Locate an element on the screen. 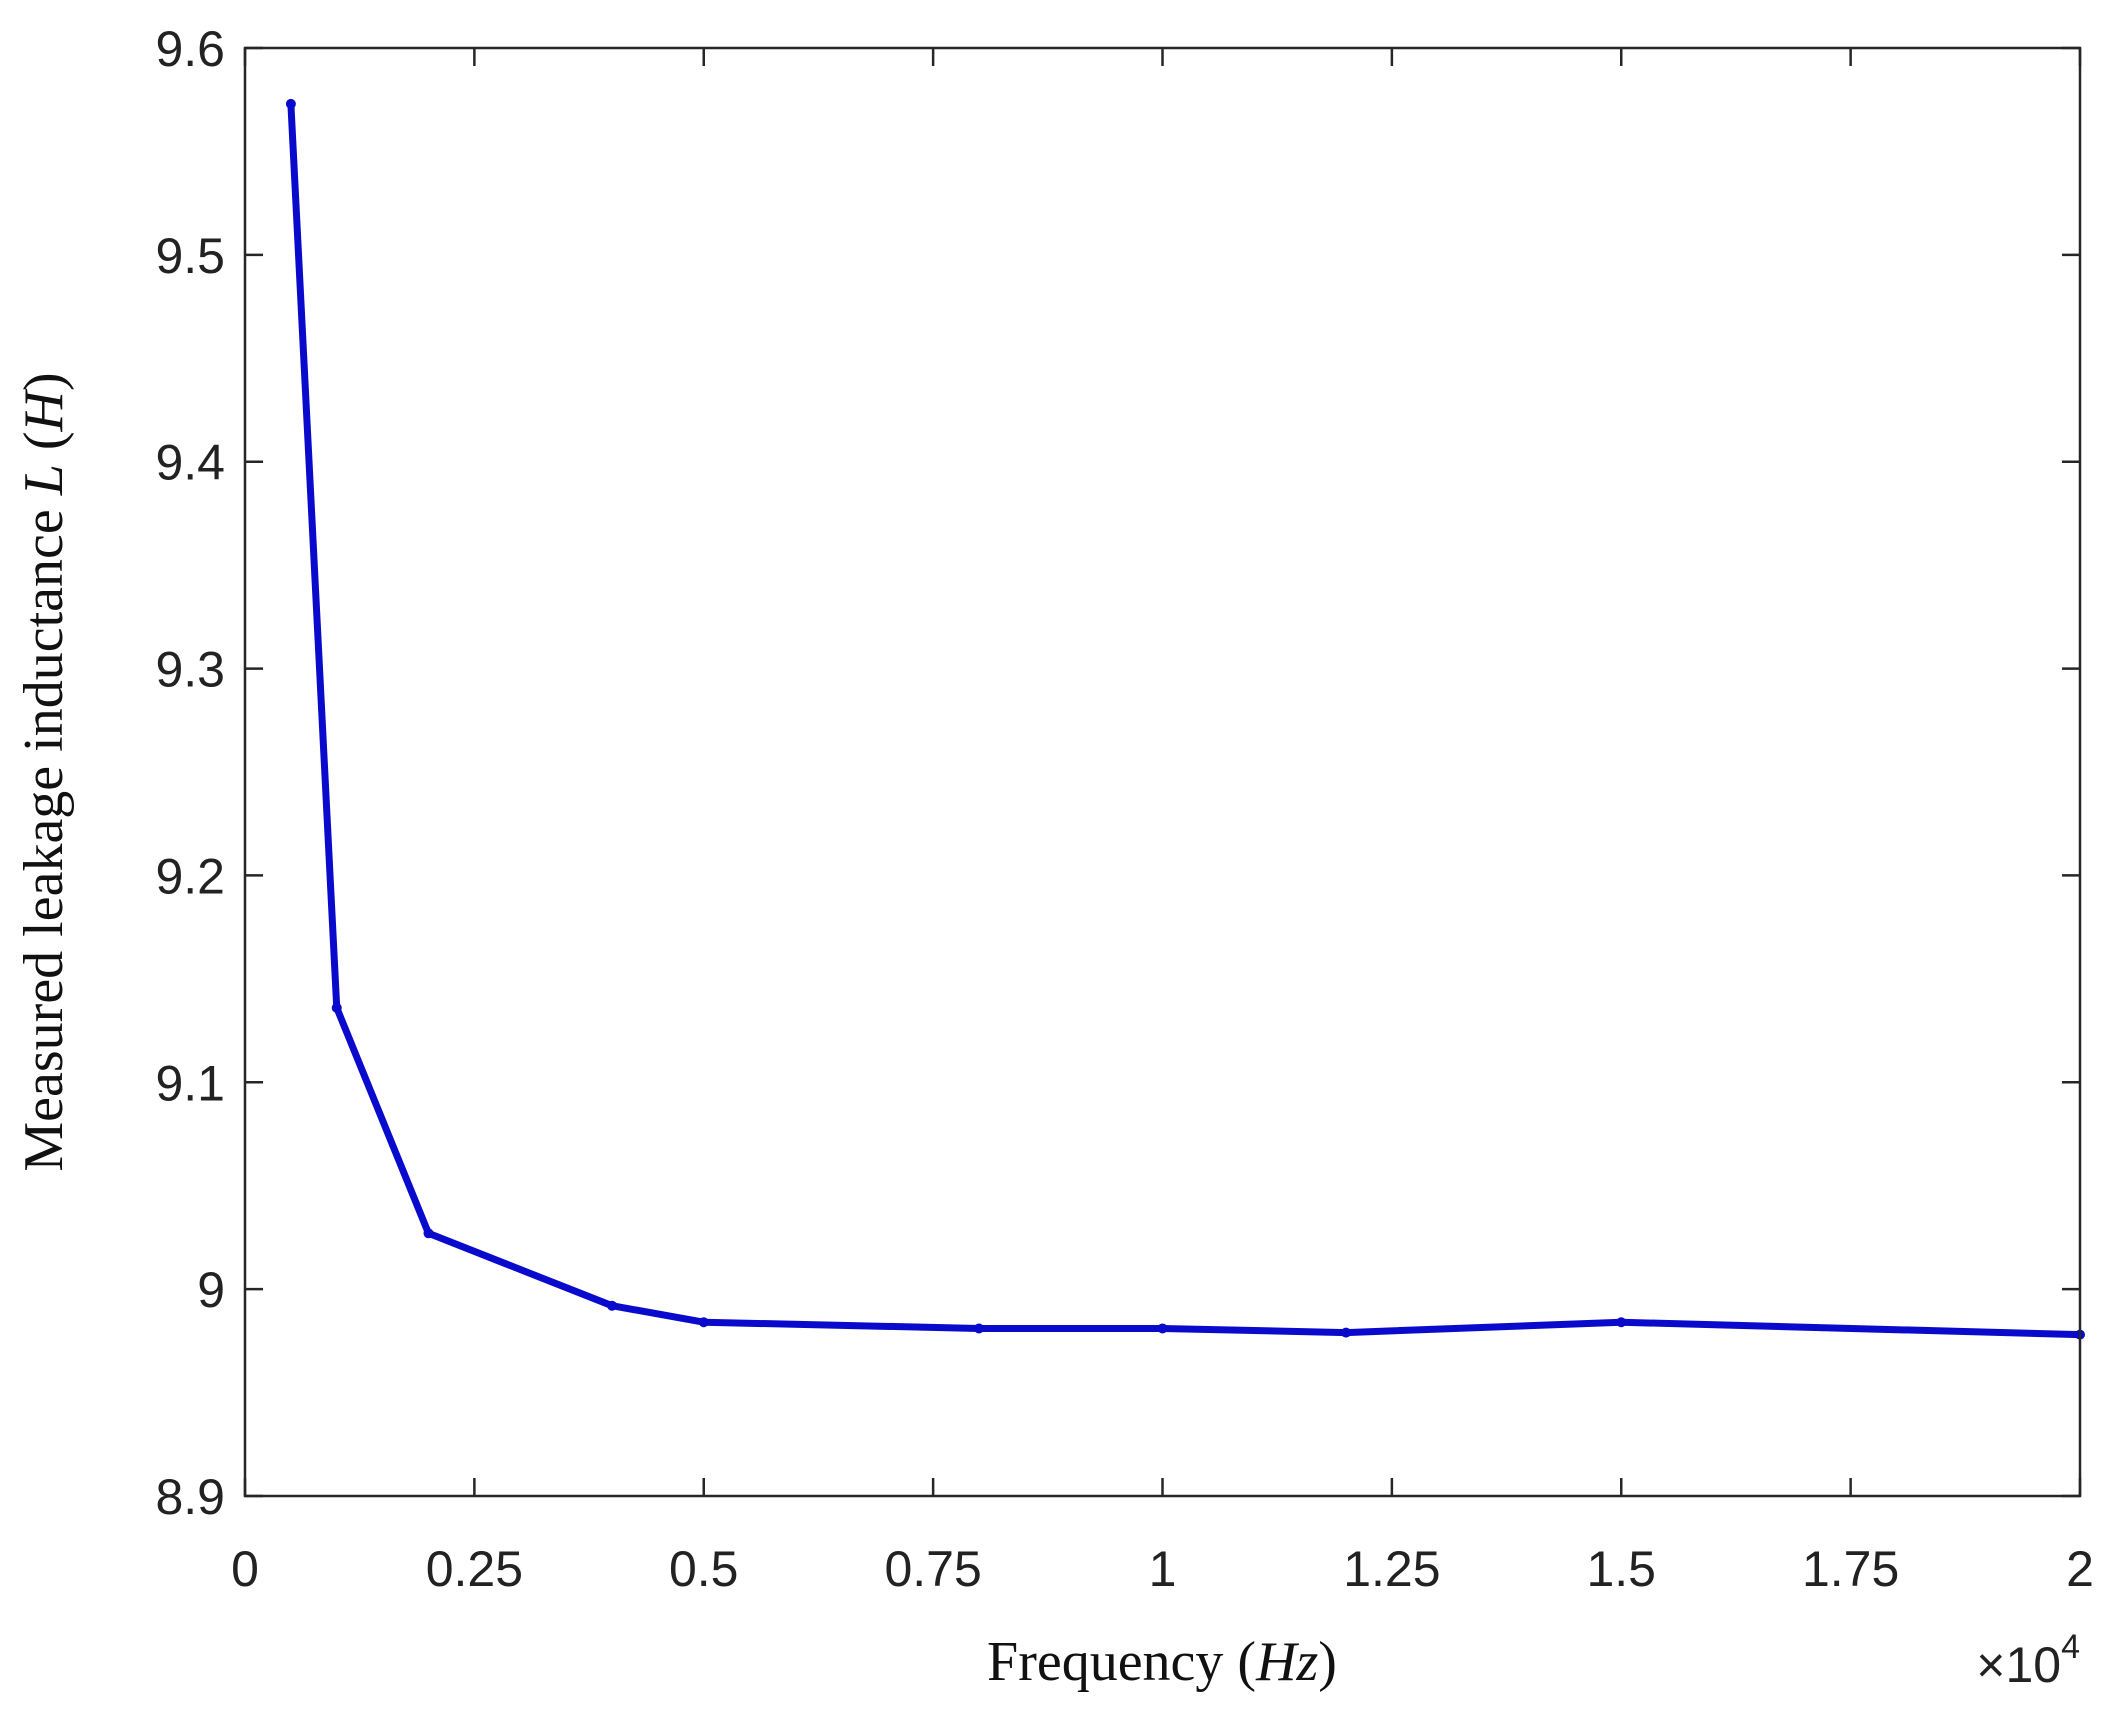  x-tick-labels: 0 0.25 0.5 0.75 1 1.25 1.5 1.75 2 is located at coordinates (1162, 1569).